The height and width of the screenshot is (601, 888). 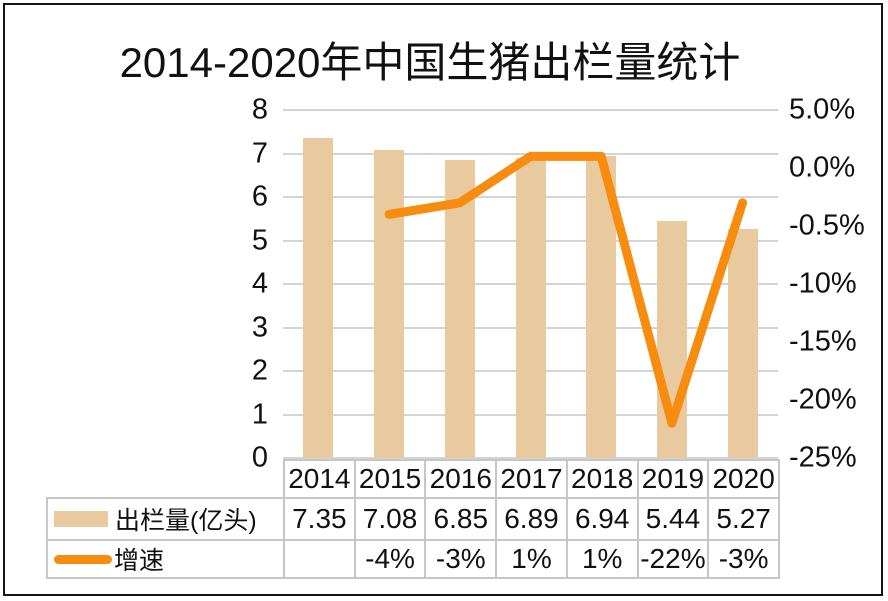 I want to click on left-axis-label: 0, so click(x=259, y=457).